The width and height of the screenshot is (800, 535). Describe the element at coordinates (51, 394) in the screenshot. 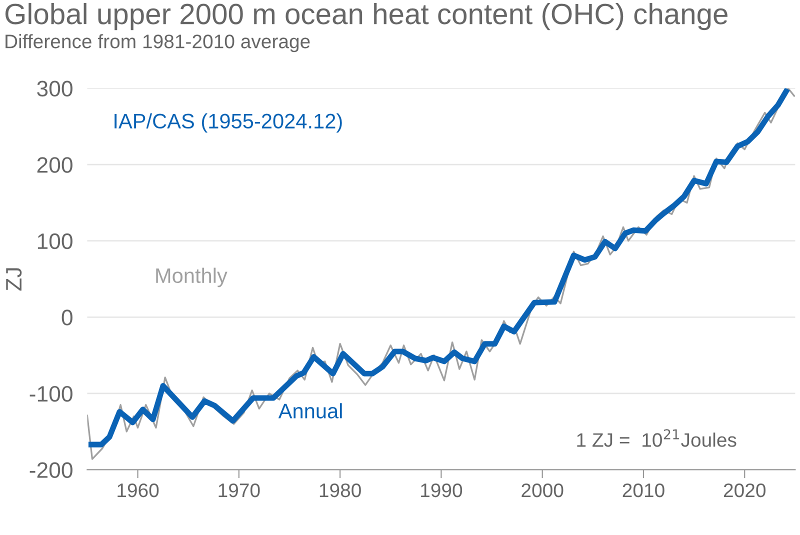

I see `y-tick-label: -100` at that location.